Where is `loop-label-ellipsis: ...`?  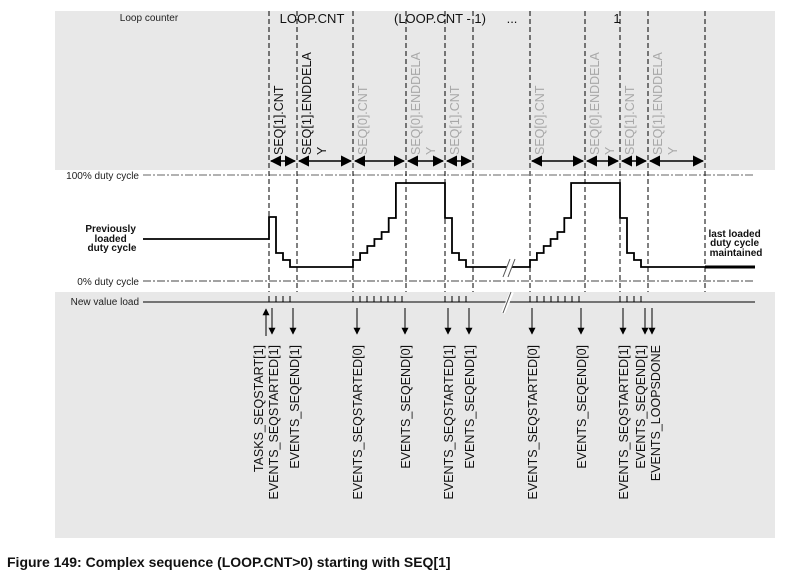 loop-label-ellipsis: ... is located at coordinates (512, 18).